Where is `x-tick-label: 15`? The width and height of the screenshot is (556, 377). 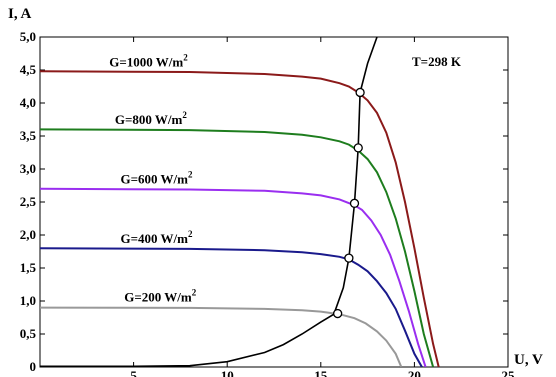
x-tick-label: 15 is located at coordinates (321, 372).